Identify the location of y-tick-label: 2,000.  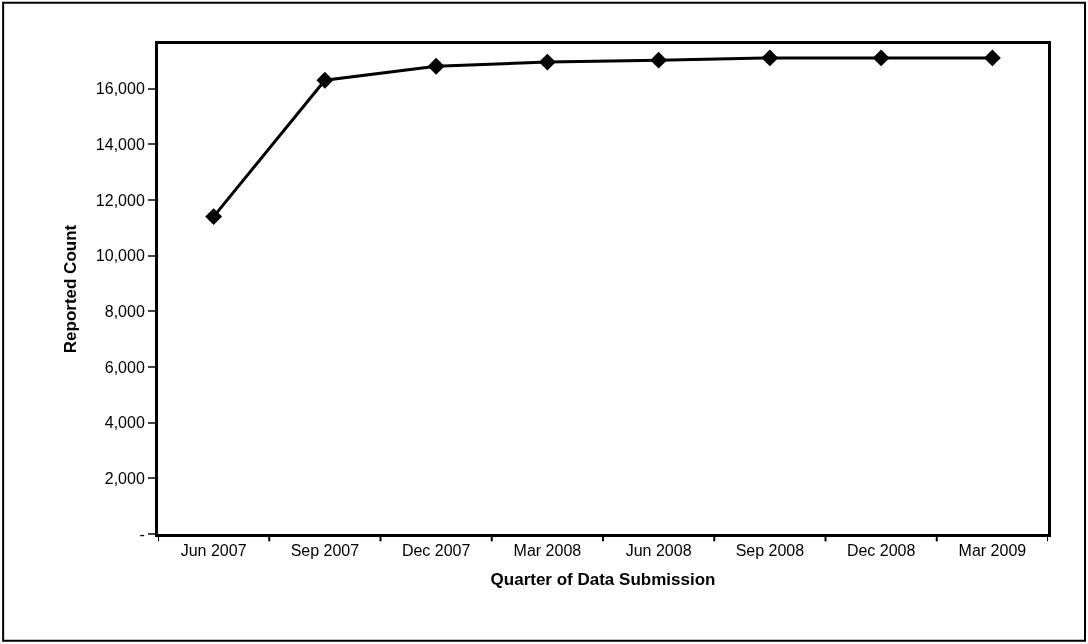
(124, 478).